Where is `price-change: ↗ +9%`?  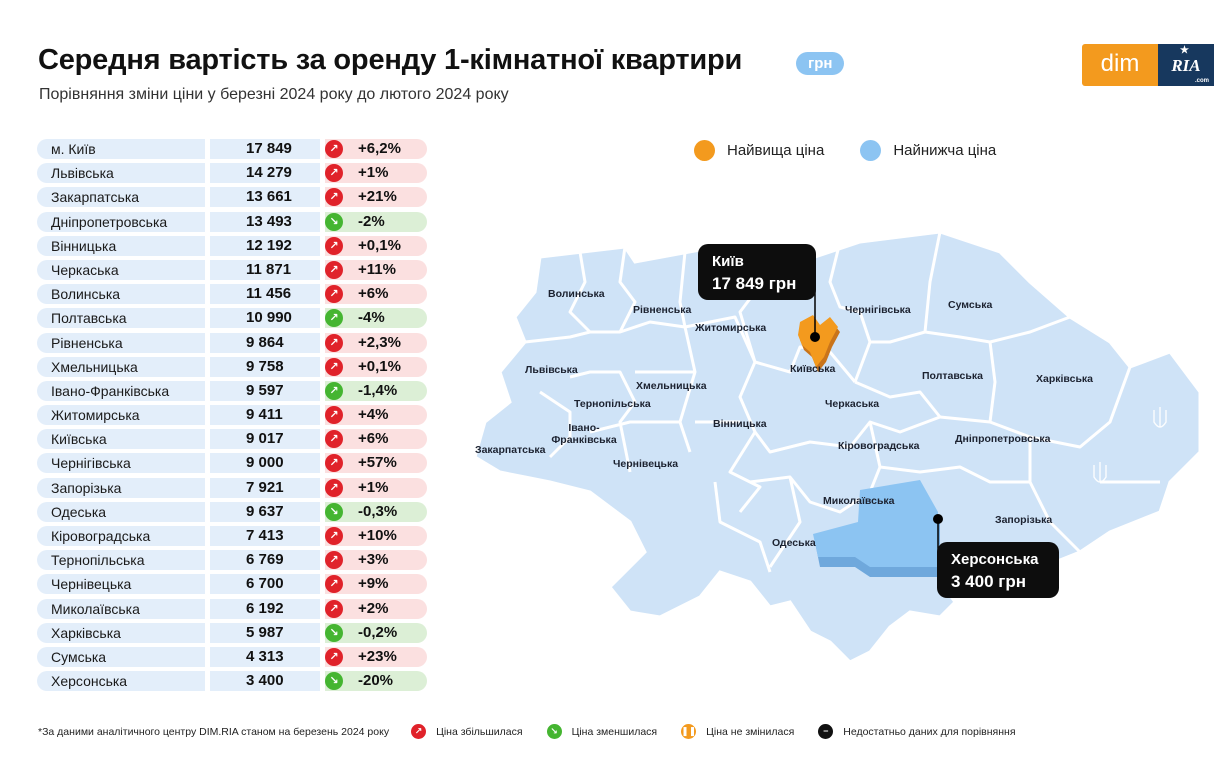
price-change: ↗ +9% is located at coordinates (376, 584).